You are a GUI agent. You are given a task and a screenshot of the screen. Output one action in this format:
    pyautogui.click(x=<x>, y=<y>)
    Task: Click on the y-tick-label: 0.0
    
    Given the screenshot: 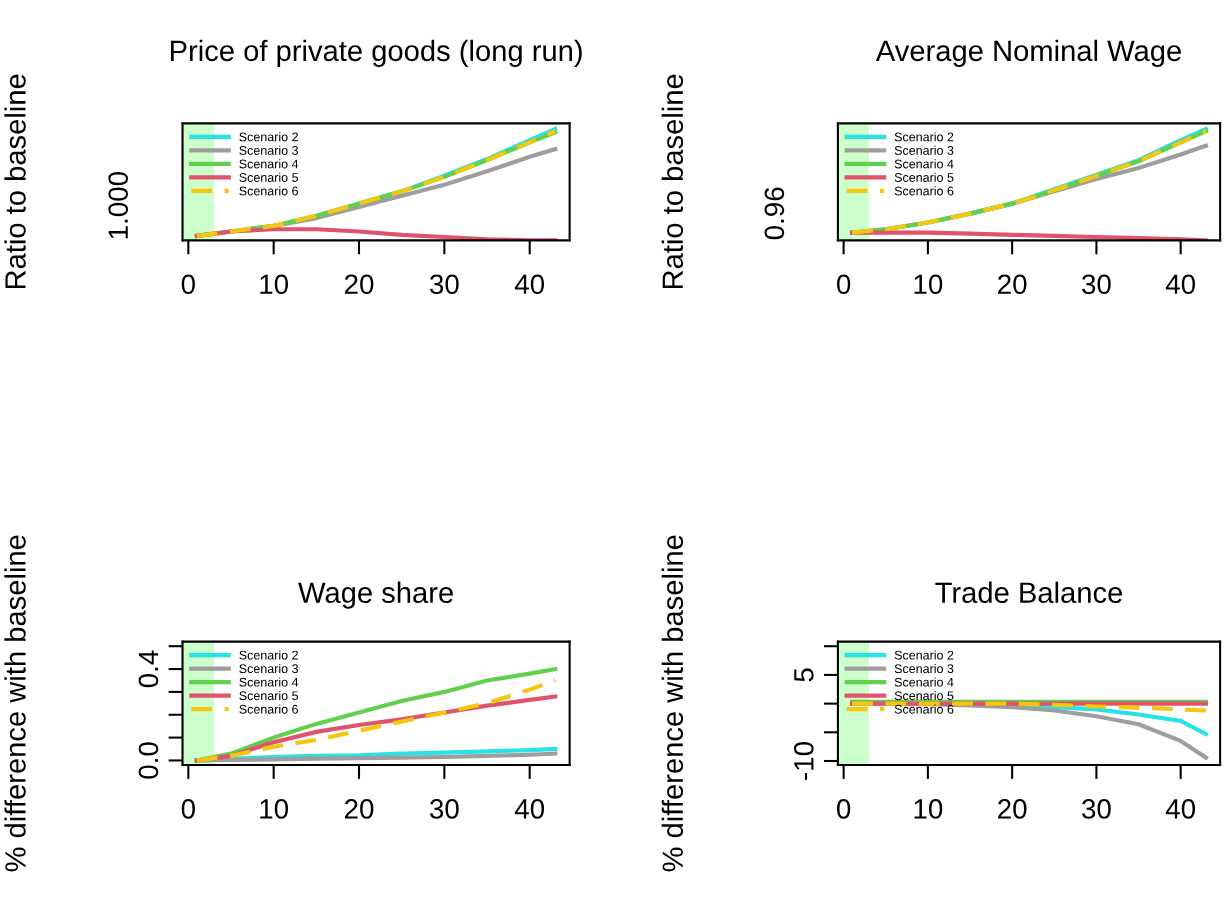 What is the action you would take?
    pyautogui.click(x=148, y=760)
    